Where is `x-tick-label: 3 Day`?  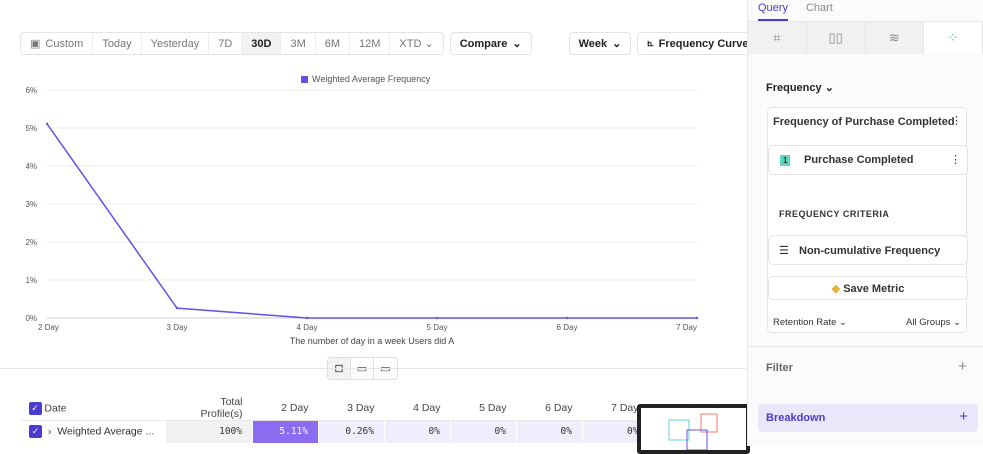
x-tick-label: 3 Day is located at coordinates (177, 327).